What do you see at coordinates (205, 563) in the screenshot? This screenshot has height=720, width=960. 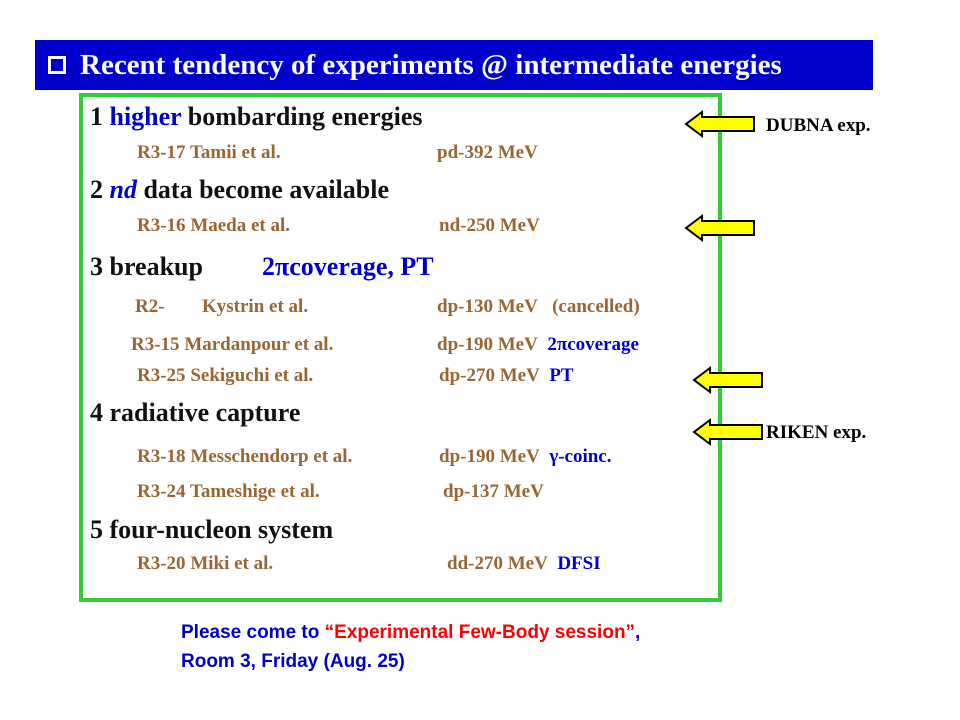 I see `experiment-row: R3-20 Miki et al.` at bounding box center [205, 563].